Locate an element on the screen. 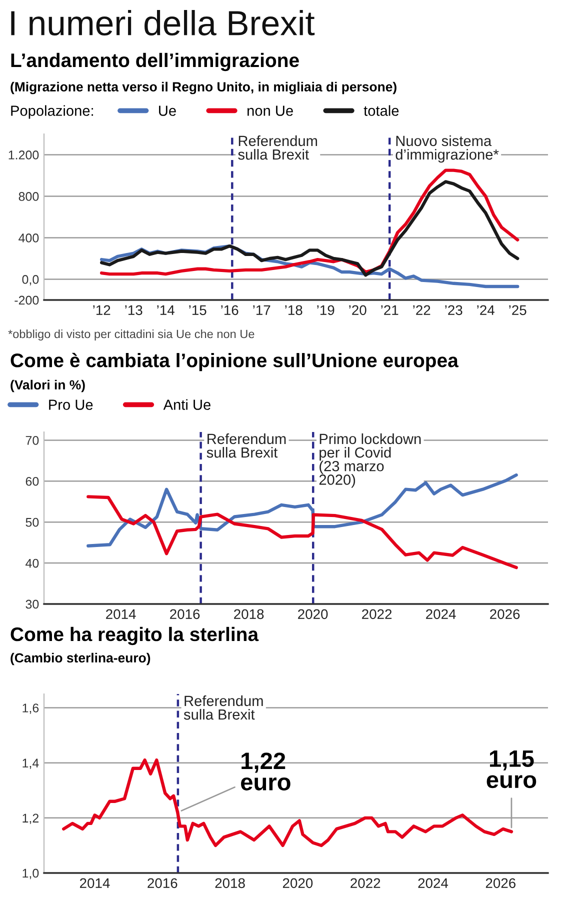  y-tick-label: 1,6 is located at coordinates (30, 709).